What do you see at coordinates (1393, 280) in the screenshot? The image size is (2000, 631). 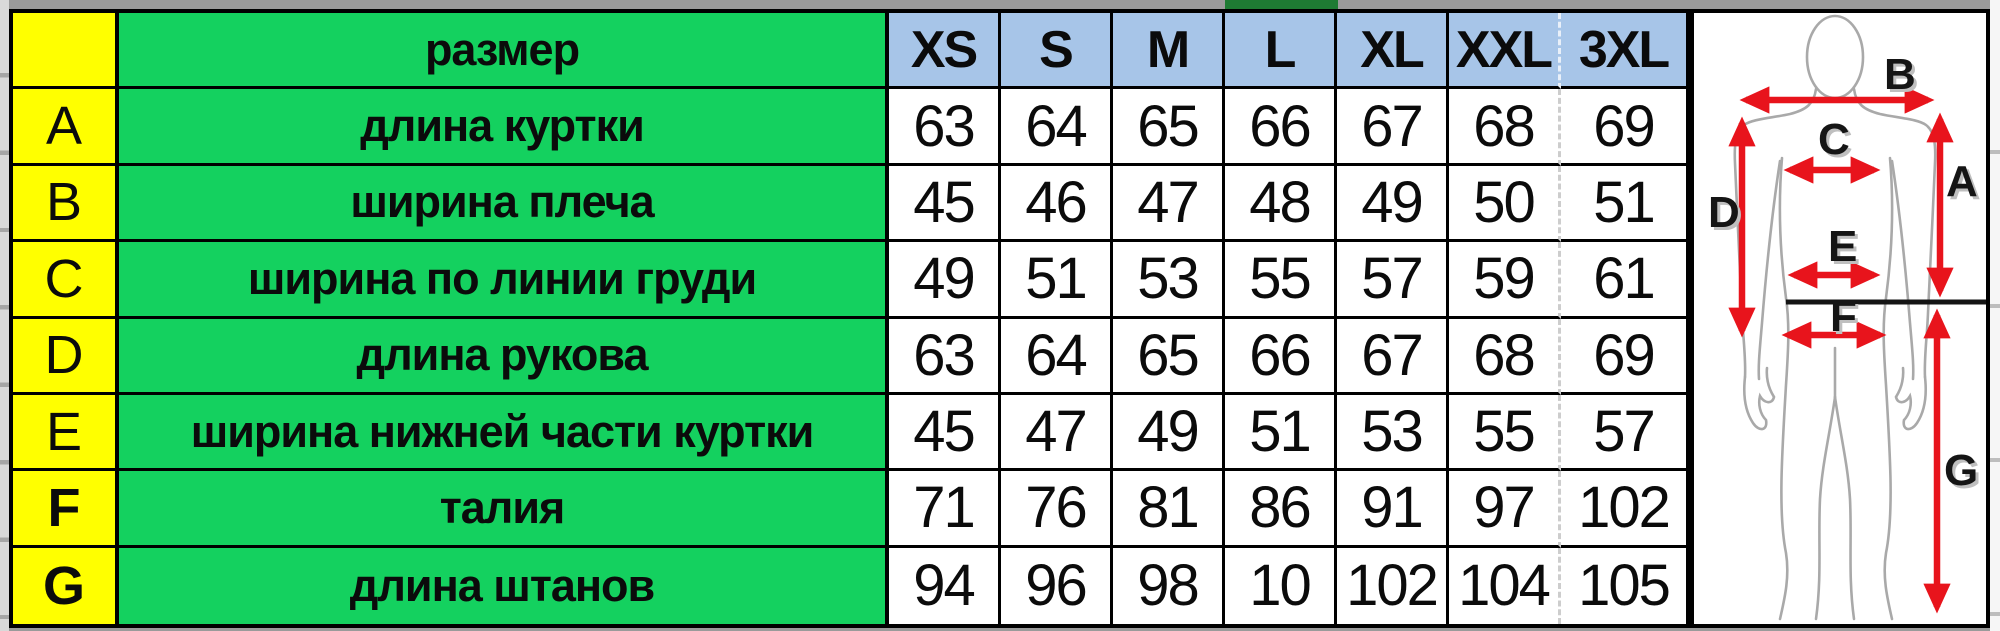 I see `value-C-XL: 57` at bounding box center [1393, 280].